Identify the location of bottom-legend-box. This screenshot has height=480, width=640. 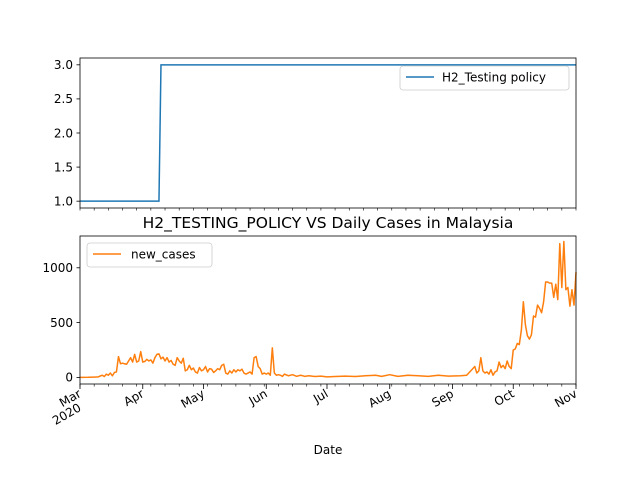
(149, 255).